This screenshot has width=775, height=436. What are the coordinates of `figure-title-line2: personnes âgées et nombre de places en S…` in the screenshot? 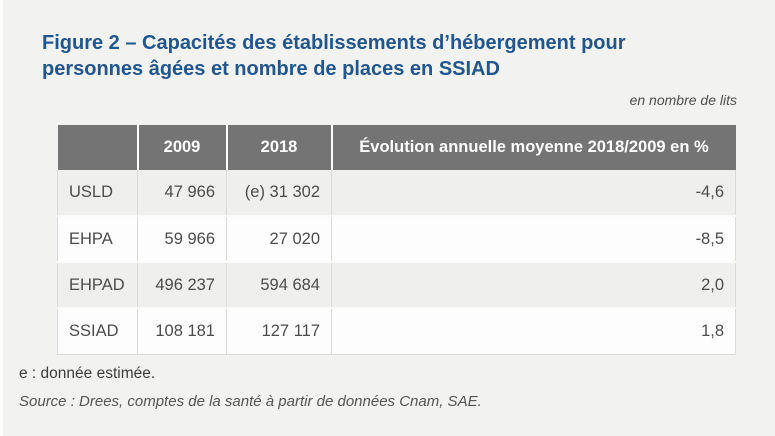 It's located at (271, 69).